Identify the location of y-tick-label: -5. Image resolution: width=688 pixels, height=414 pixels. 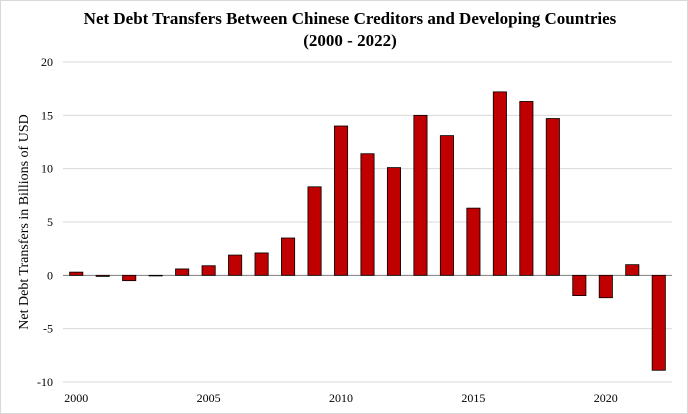
(48, 329).